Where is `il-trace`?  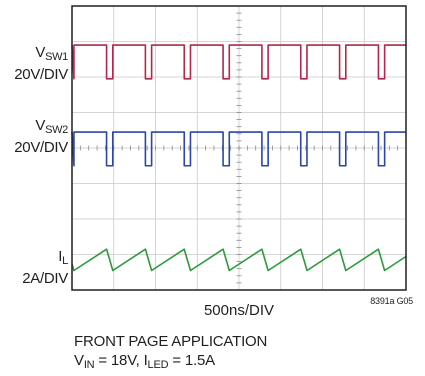 il-trace is located at coordinates (239, 260).